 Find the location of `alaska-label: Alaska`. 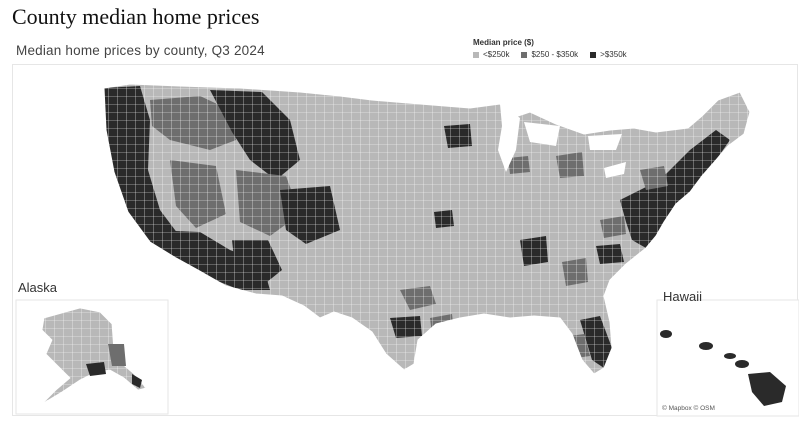

alaska-label: Alaska is located at coordinates (38, 287).